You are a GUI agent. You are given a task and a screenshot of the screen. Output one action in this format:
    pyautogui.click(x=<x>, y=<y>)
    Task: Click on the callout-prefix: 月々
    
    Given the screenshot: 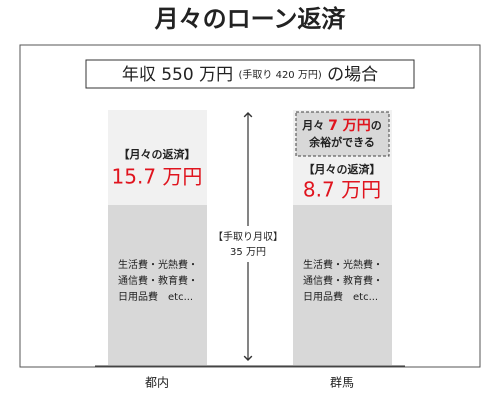 What is the action you would take?
    pyautogui.click(x=314, y=125)
    